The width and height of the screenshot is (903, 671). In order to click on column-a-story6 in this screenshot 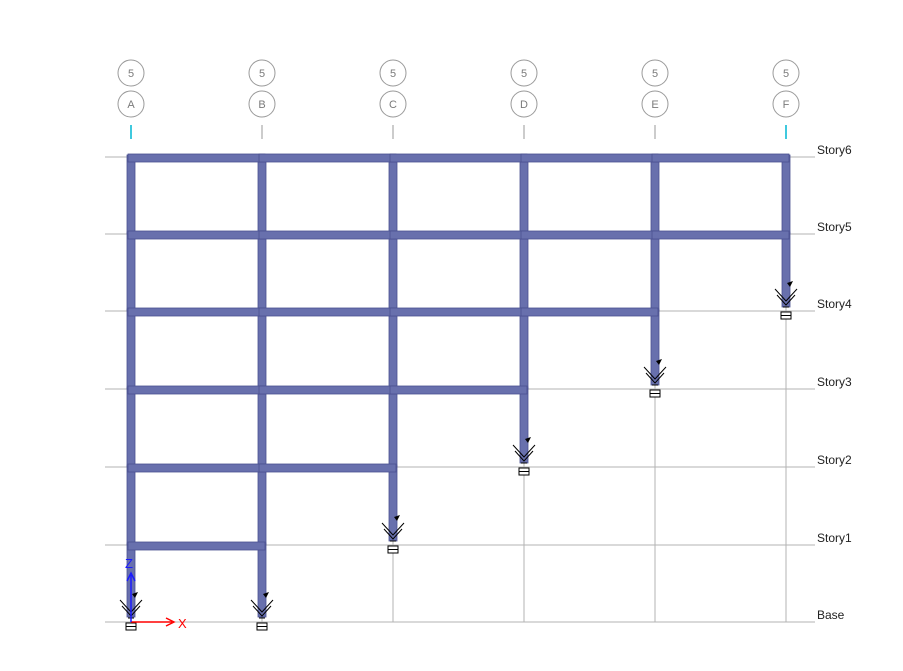, I will do `click(131, 194)`.